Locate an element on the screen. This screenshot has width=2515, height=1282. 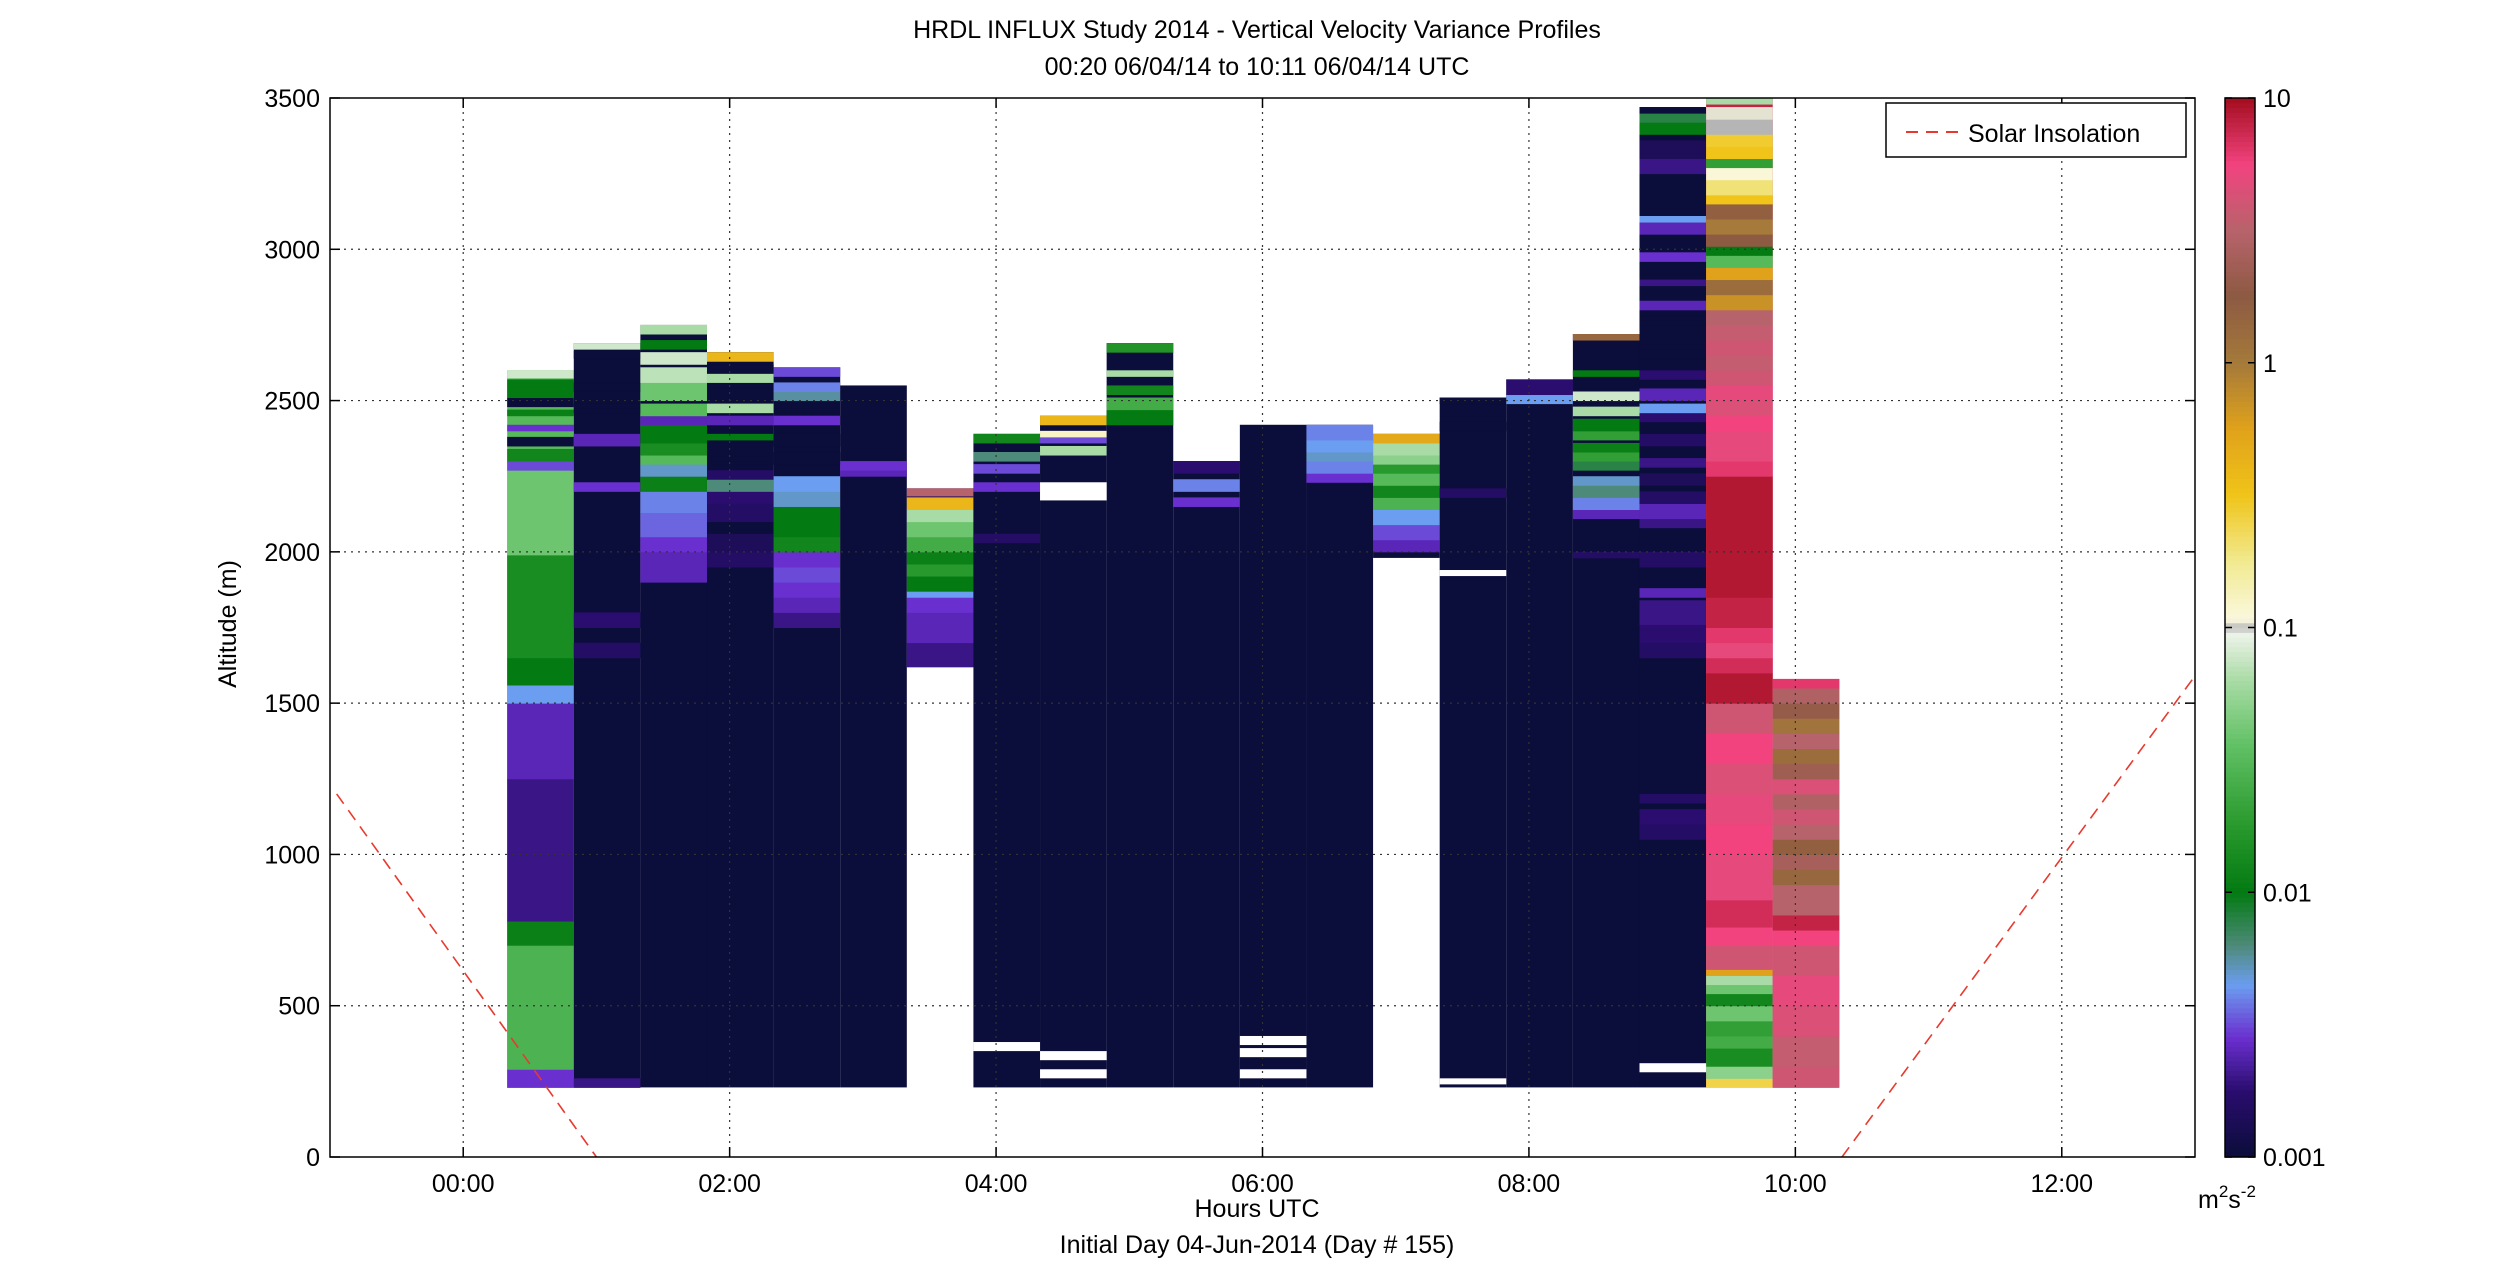
colorbar-tick-label: 10 is located at coordinates (2277, 99).